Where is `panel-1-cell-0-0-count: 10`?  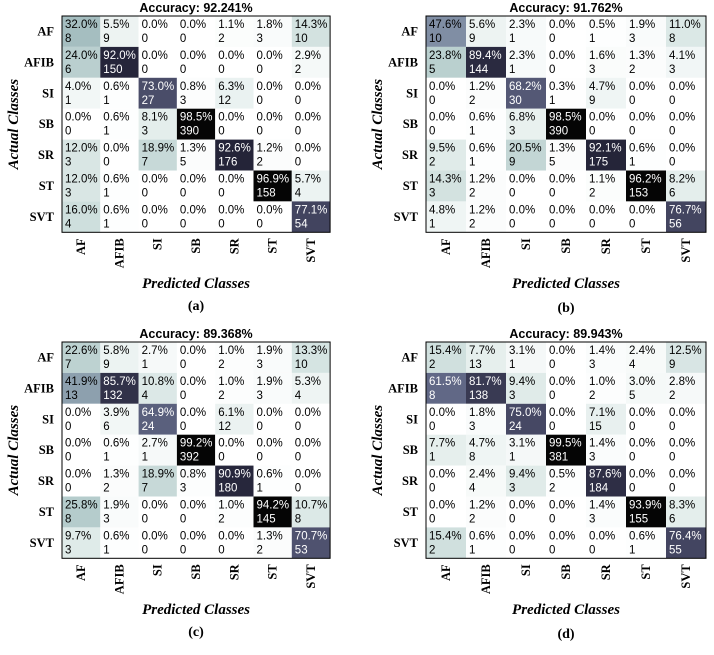 panel-1-cell-0-0-count: 10 is located at coordinates (435, 39).